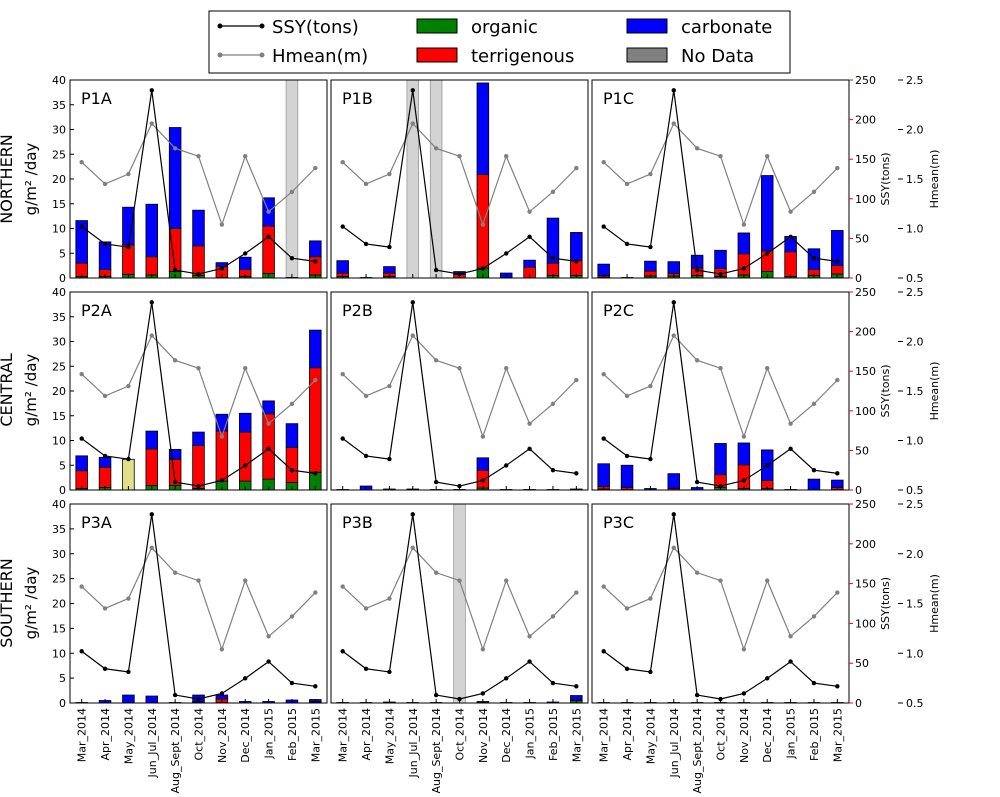 This screenshot has width=1000, height=797. Describe the element at coordinates (865, 199) in the screenshot. I see `ssy-tick-label: 100` at that location.